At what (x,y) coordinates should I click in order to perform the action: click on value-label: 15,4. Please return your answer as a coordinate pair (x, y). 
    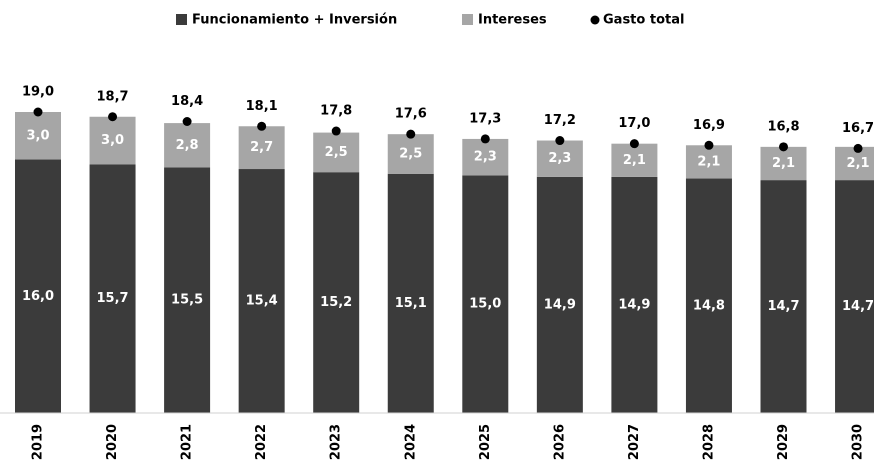
    Looking at the image, I should click on (262, 301).